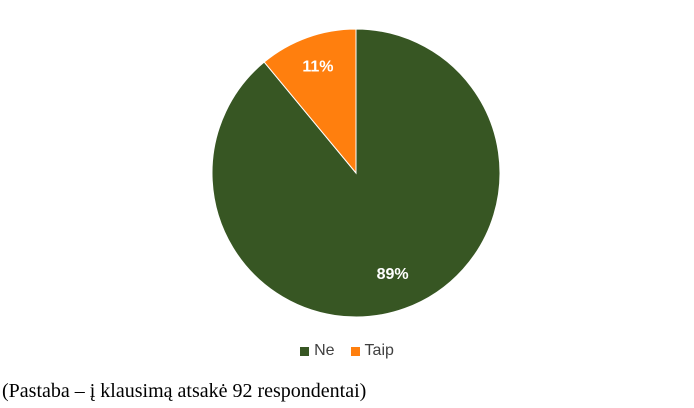 The height and width of the screenshot is (408, 694). Describe the element at coordinates (324, 350) in the screenshot. I see `legend-label-ne: Ne` at that location.